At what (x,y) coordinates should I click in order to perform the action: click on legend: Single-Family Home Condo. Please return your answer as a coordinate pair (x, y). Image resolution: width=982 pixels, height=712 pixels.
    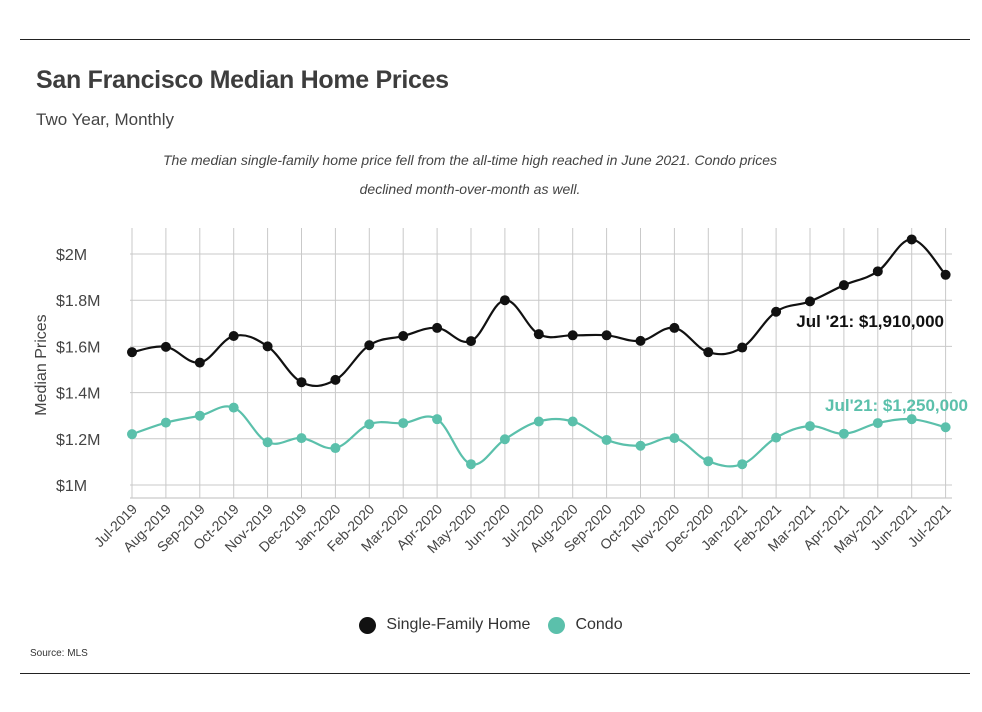
    Looking at the image, I should click on (491, 625).